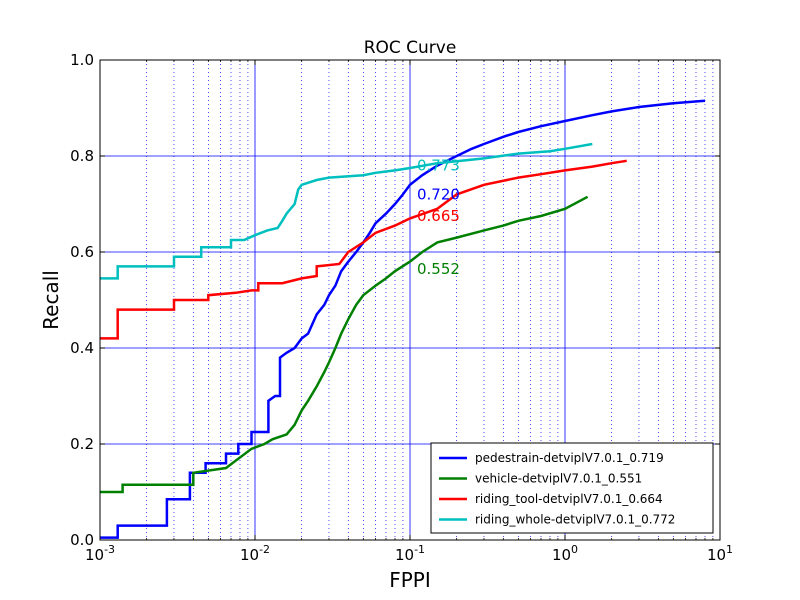  What do you see at coordinates (410, 580) in the screenshot?
I see `x-axis-label: FPPI` at bounding box center [410, 580].